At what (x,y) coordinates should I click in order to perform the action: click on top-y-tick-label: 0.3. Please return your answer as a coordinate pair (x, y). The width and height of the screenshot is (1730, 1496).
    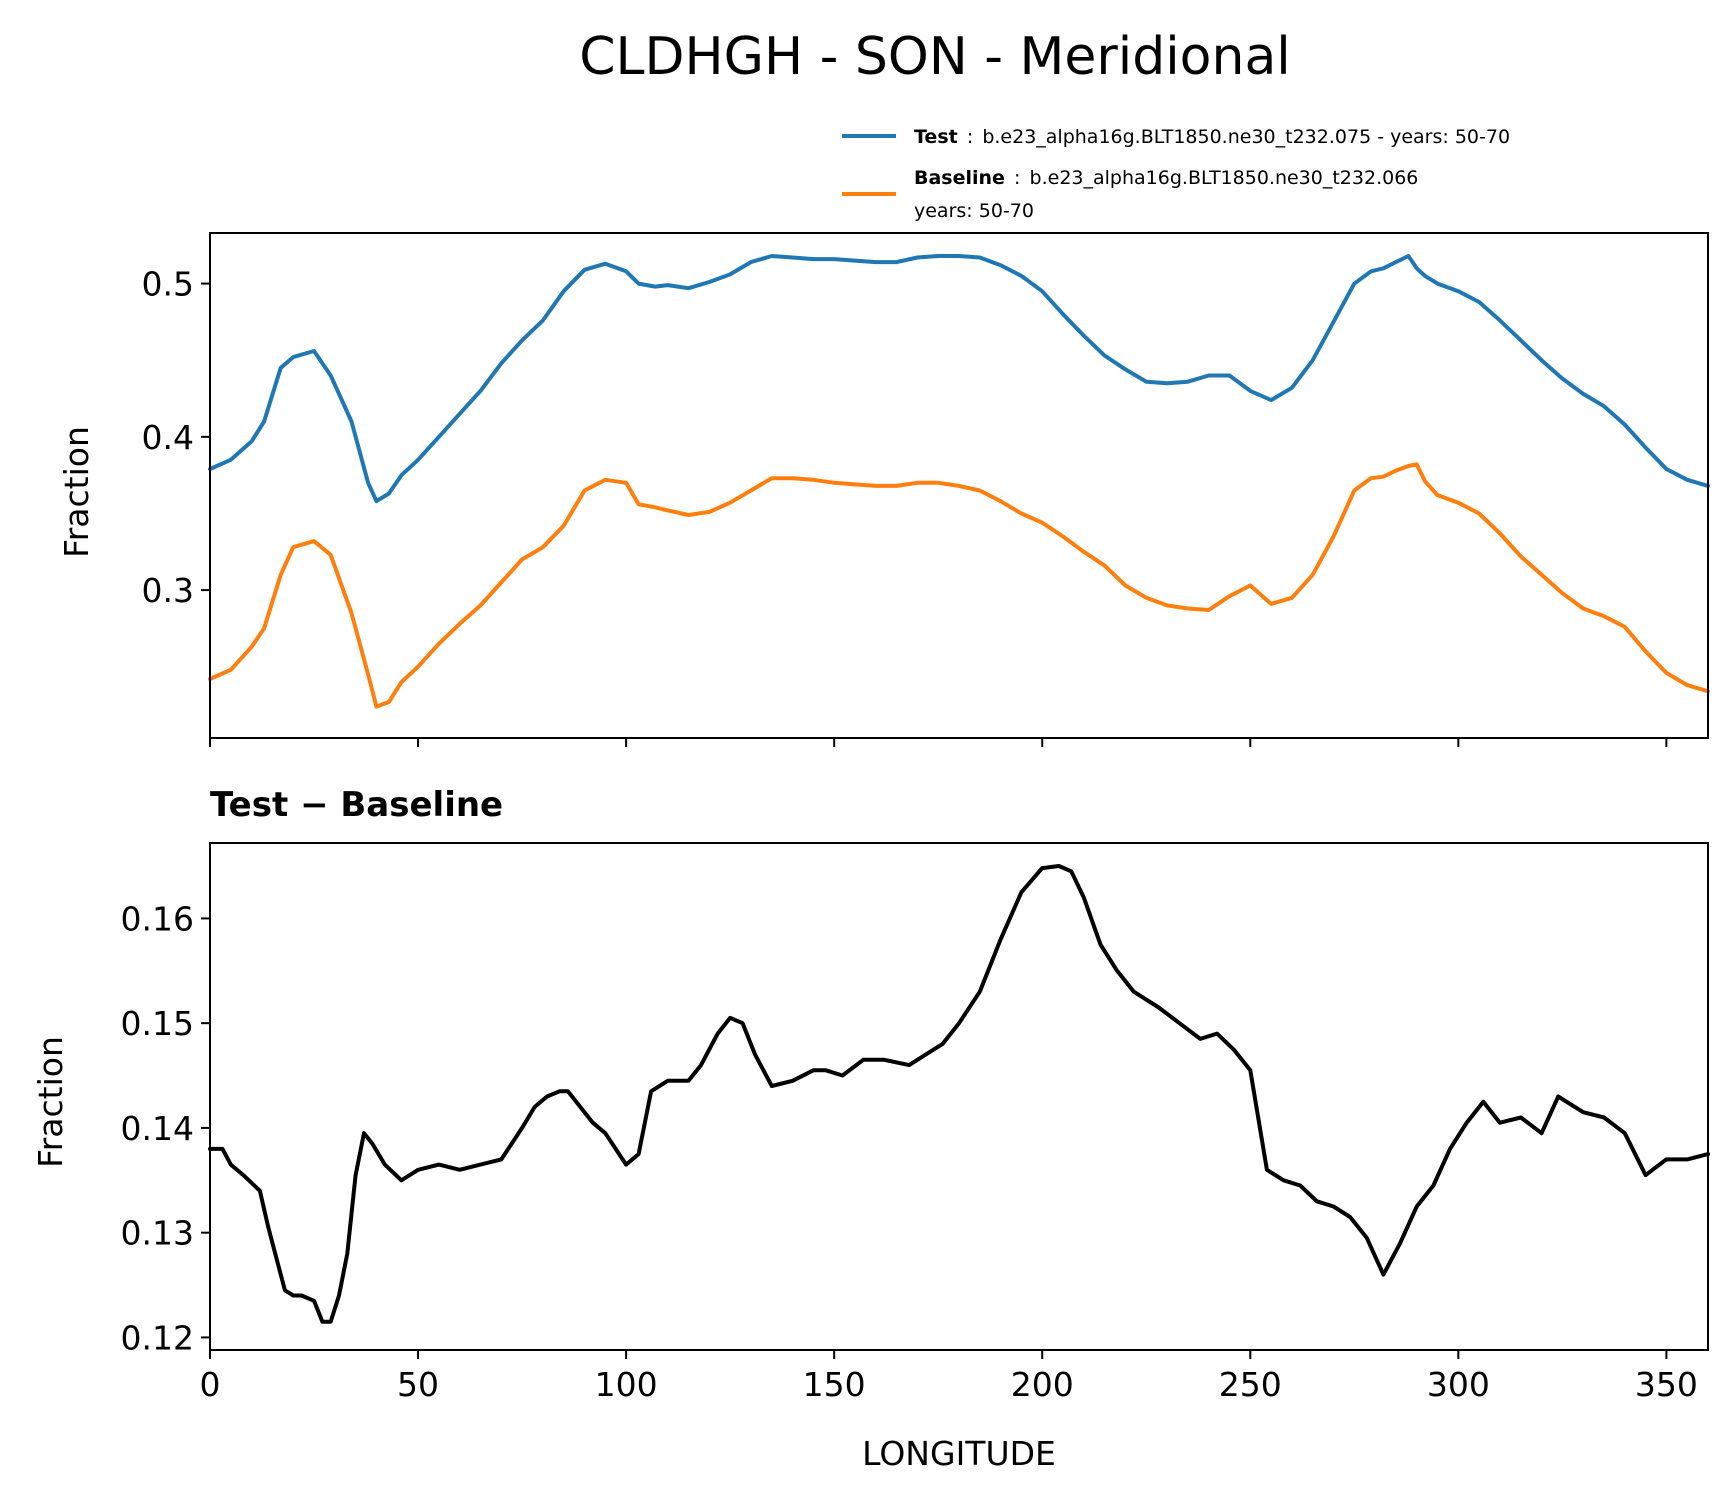
    Looking at the image, I should click on (168, 590).